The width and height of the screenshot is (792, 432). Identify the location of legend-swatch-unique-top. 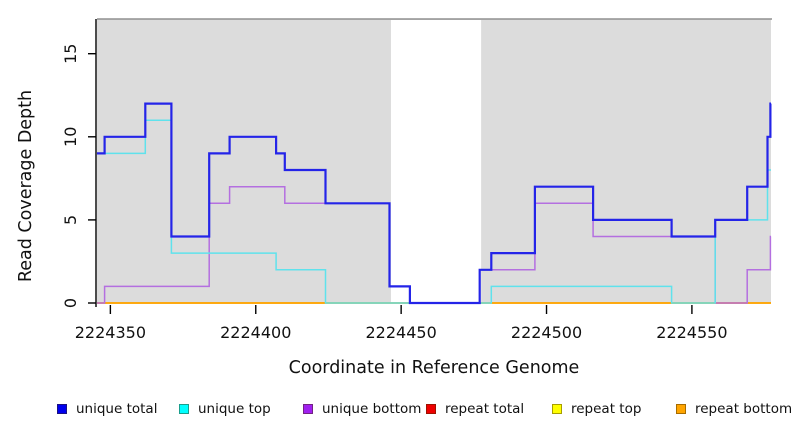
(184, 409).